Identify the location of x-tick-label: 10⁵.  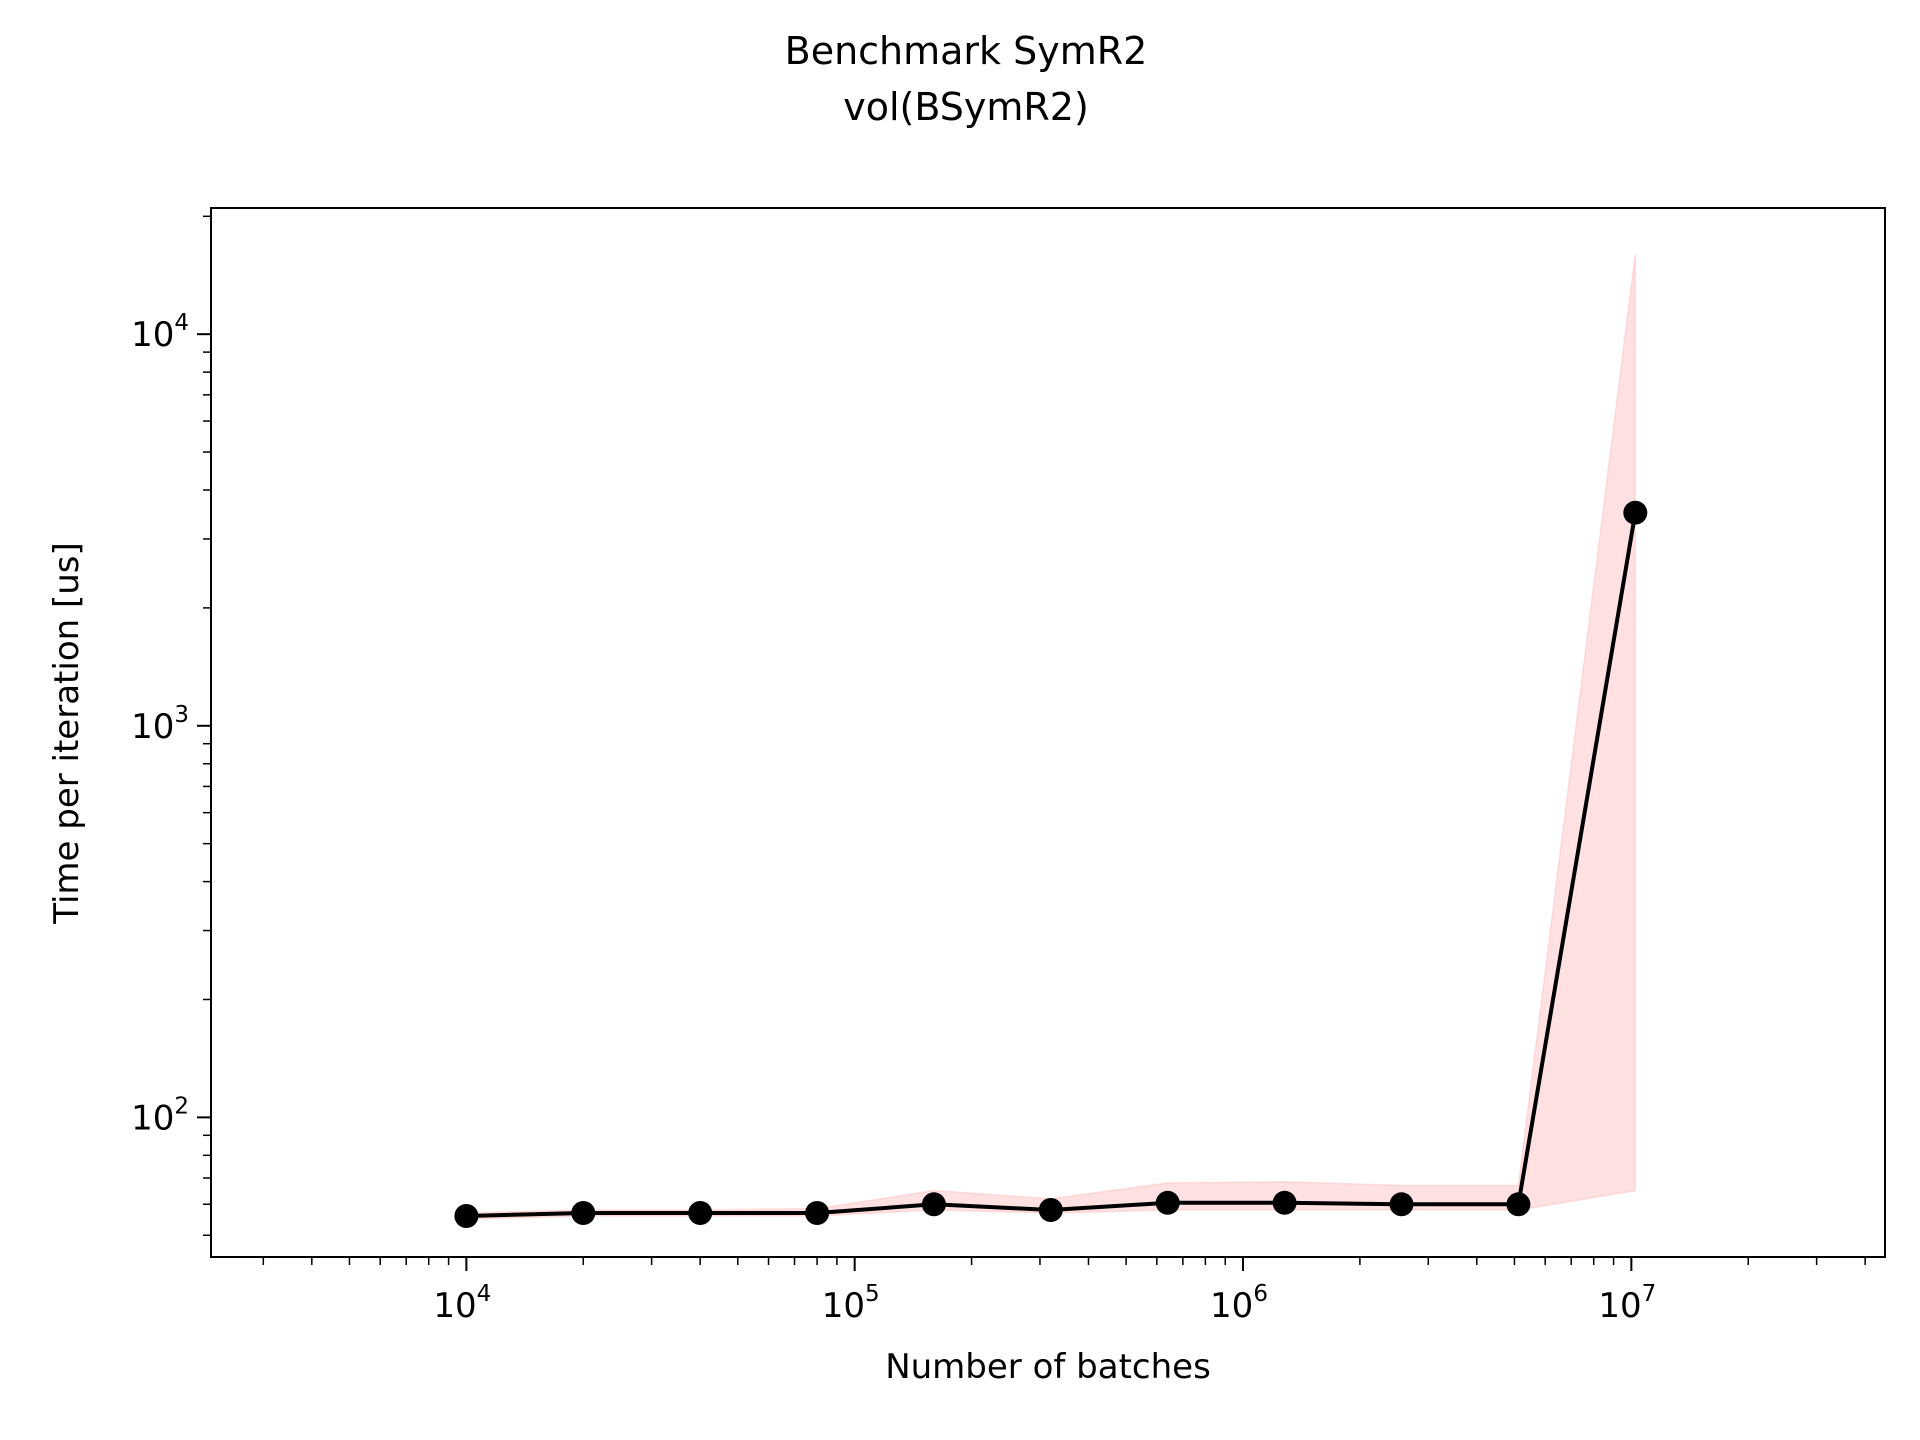
(851, 1303).